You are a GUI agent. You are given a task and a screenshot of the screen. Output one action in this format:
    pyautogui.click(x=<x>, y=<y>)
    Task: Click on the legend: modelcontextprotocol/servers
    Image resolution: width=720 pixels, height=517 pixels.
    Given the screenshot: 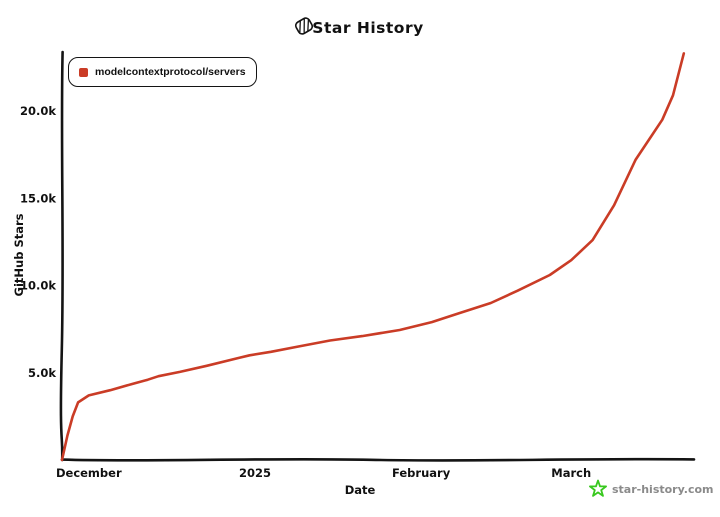 What is the action you would take?
    pyautogui.click(x=162, y=72)
    